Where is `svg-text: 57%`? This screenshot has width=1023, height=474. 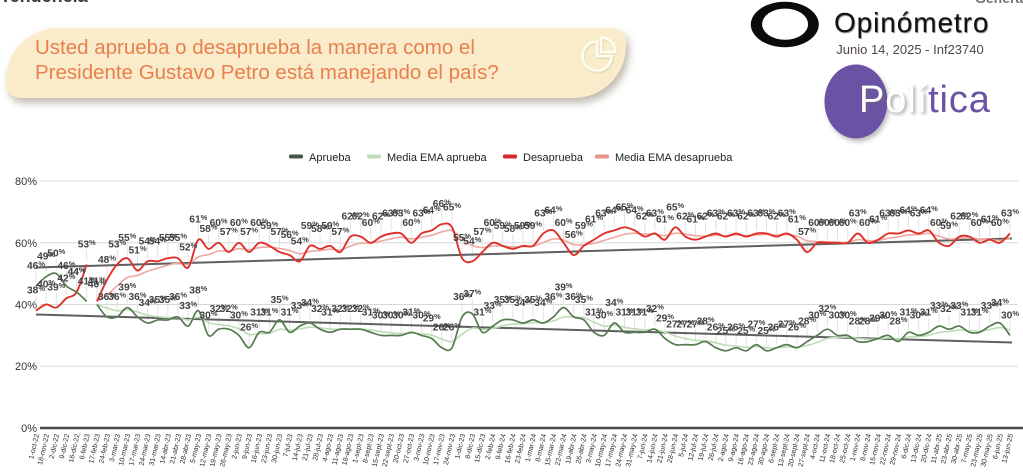
svg-text: 57% is located at coordinates (340, 232).